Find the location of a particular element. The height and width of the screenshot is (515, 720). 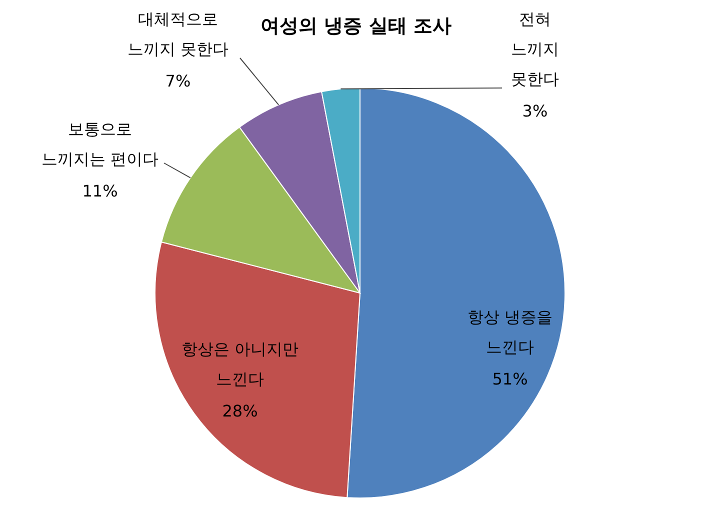

data-label: 28% is located at coordinates (240, 410).